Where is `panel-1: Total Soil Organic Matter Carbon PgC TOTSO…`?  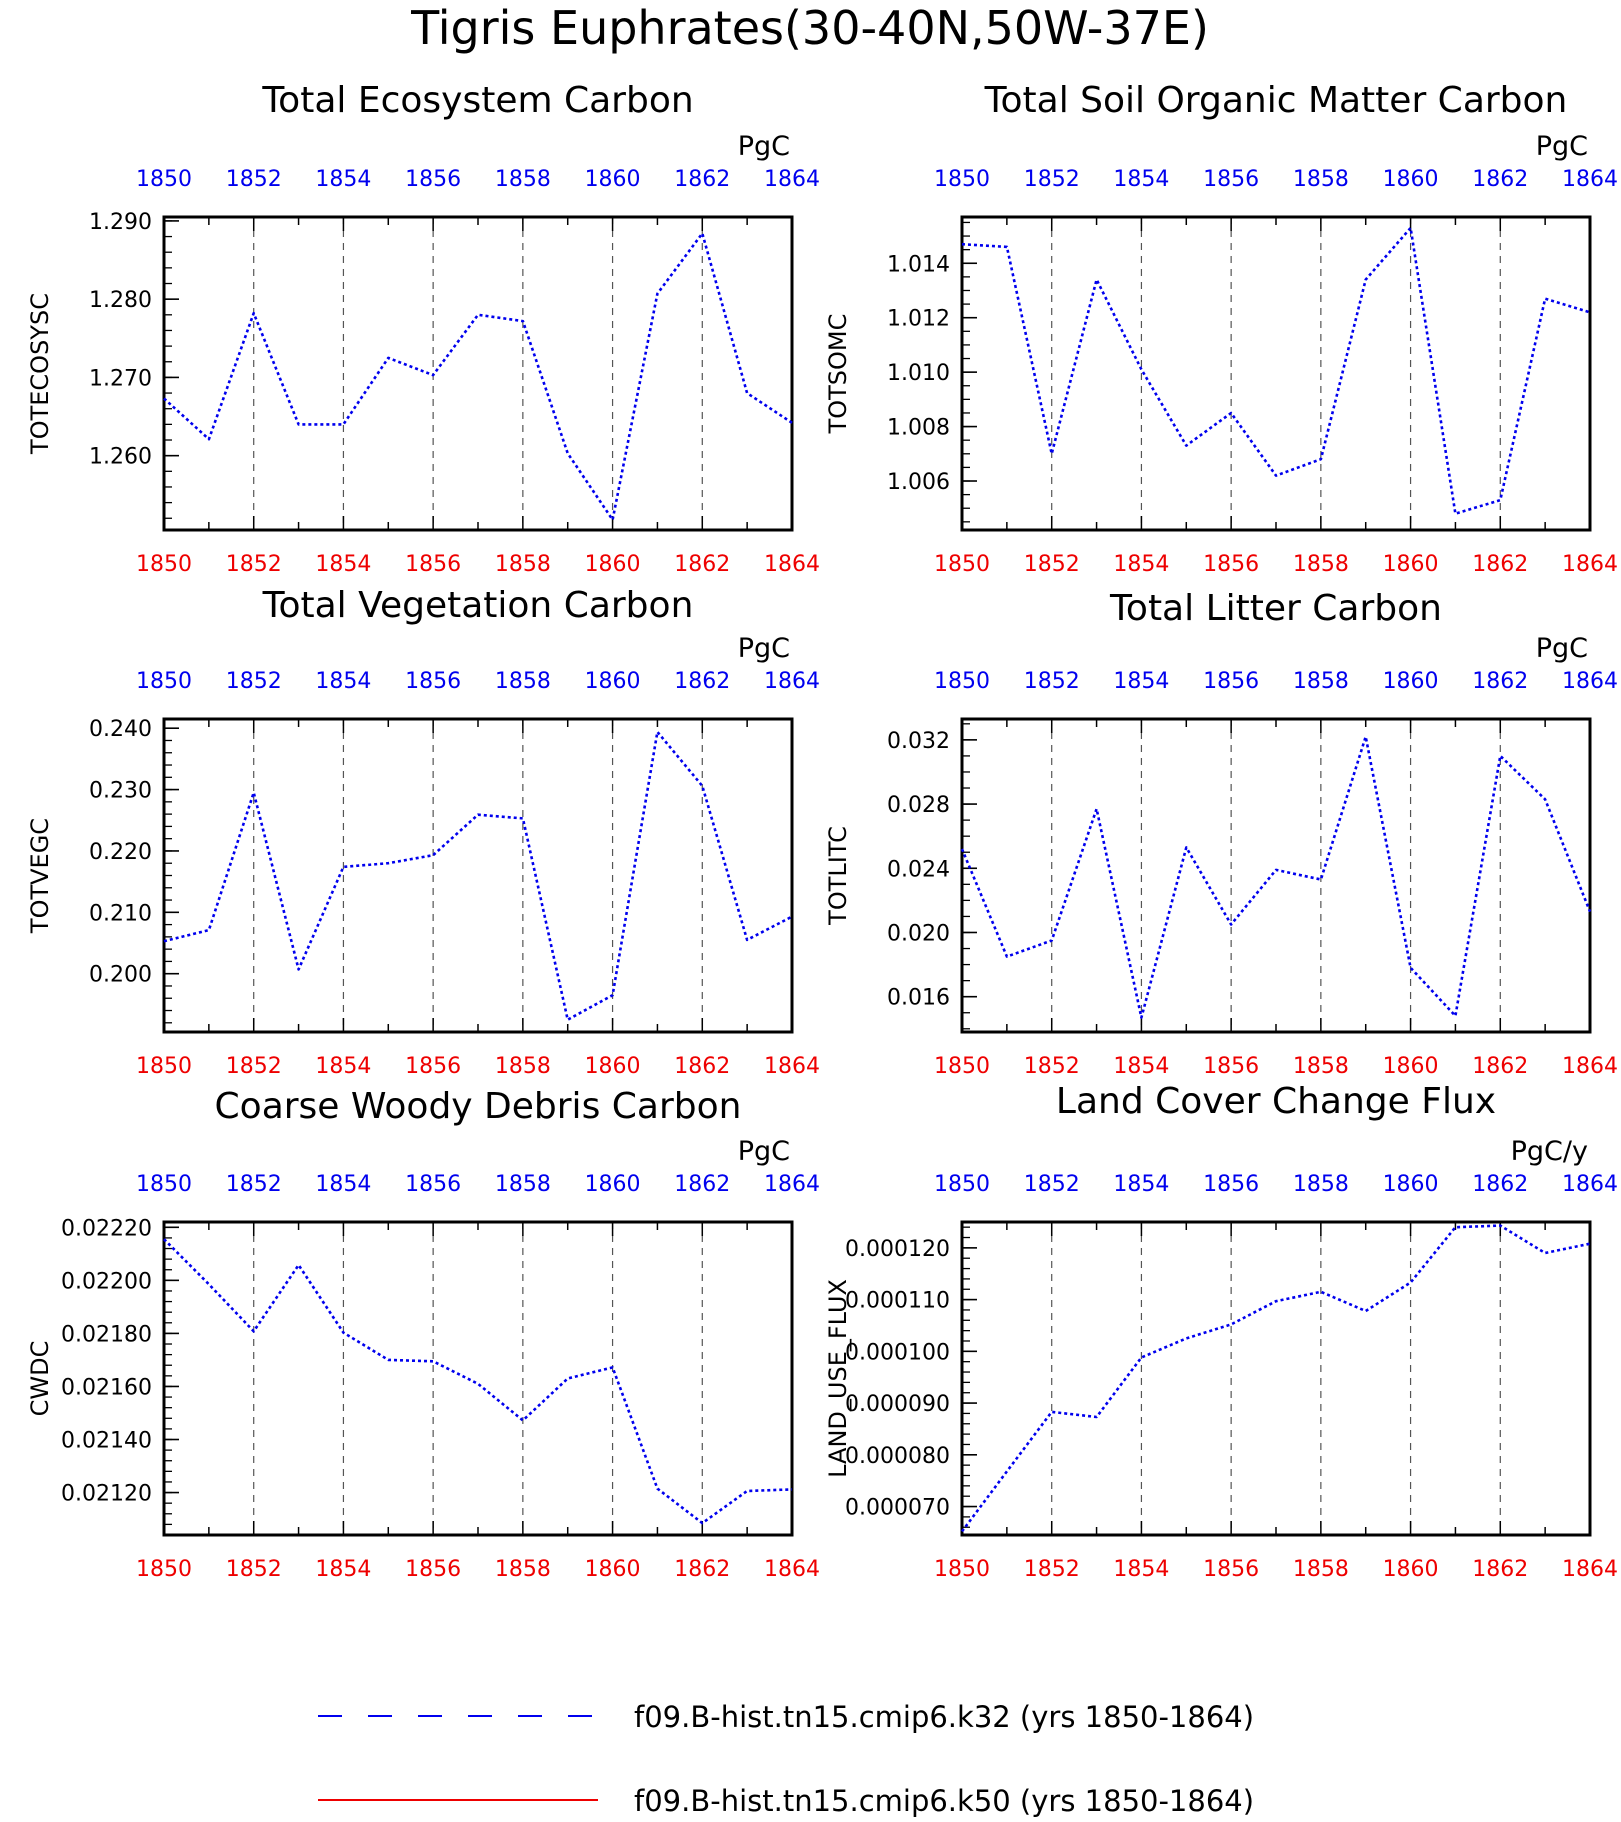
panel-1: Total Soil Organic Matter Carbon PgC TOTSO… is located at coordinates (1221, 328).